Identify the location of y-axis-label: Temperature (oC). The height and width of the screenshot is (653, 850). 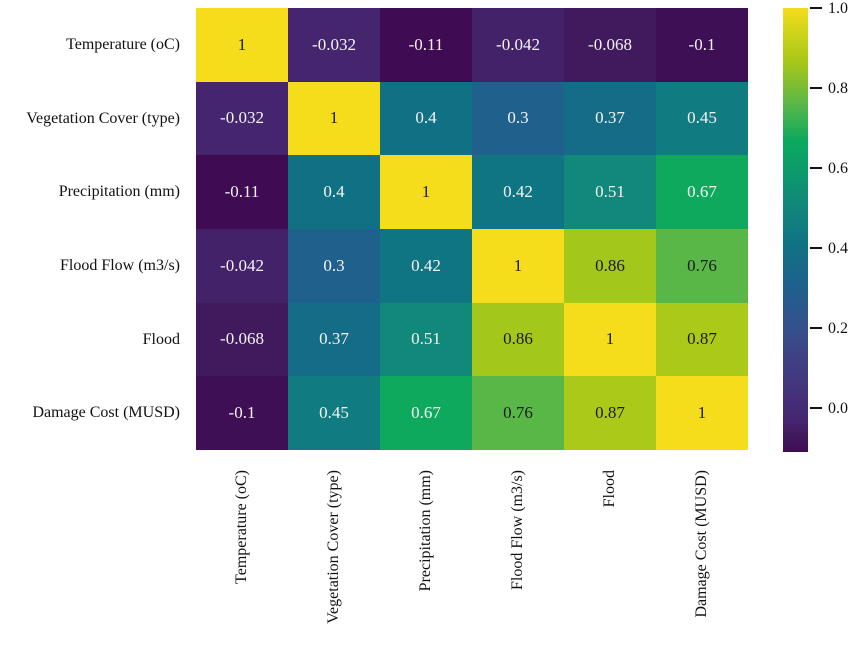
(123, 44).